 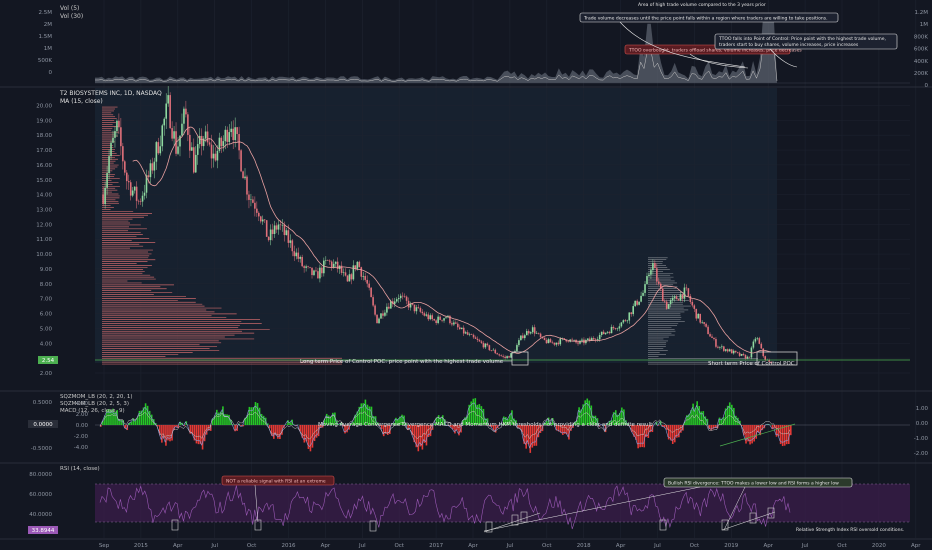 I want to click on time-tick-label: Apr, so click(x=916, y=546).